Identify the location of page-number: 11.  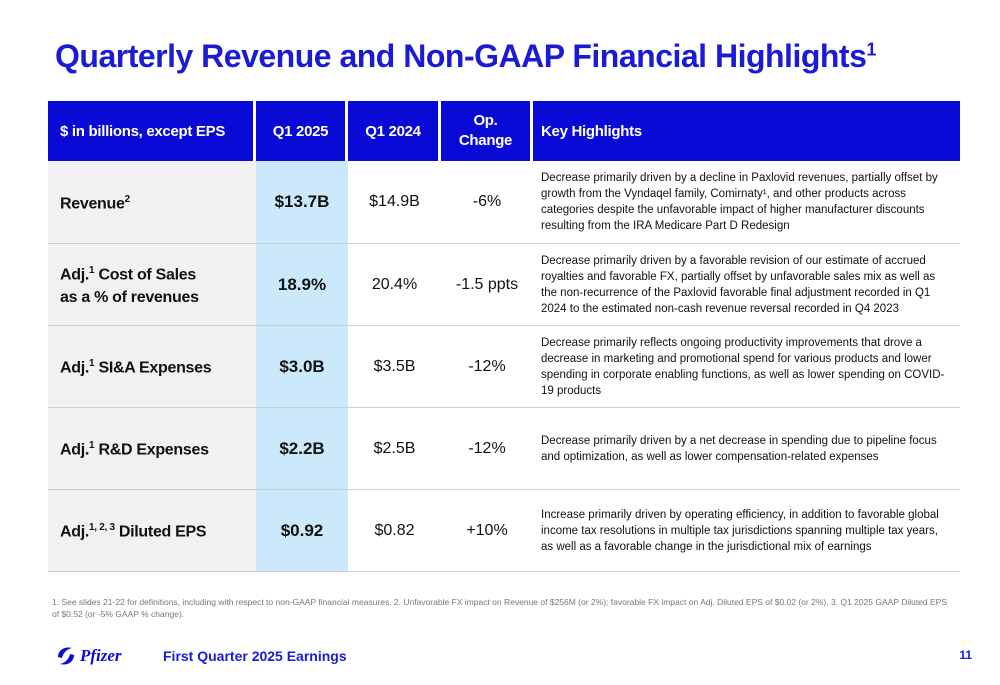
(965, 655).